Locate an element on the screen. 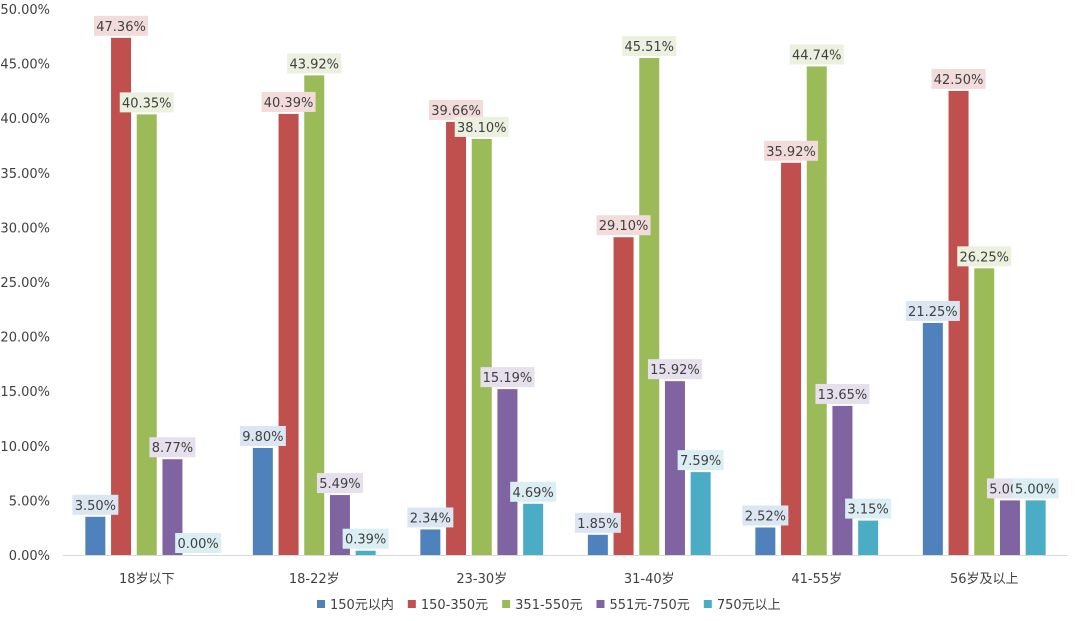  data-label: 8.77% is located at coordinates (172, 448).